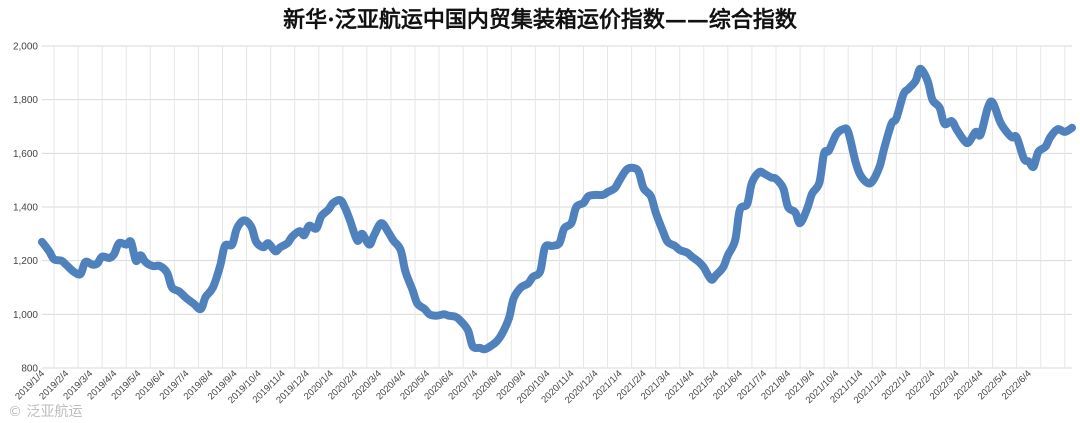 This screenshot has height=423, width=1080. I want to click on y-axis-tick-labels: 800 1,000 1,200 1,400 1,600 1,800 2,000, so click(25, 208).